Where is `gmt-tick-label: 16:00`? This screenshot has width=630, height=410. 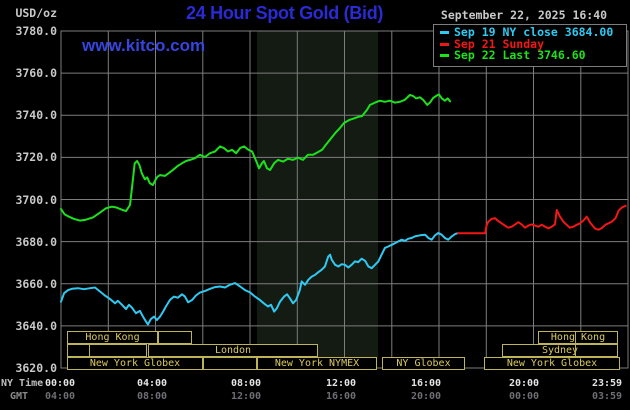
gmt-tick-label: 16:00 is located at coordinates (341, 396).